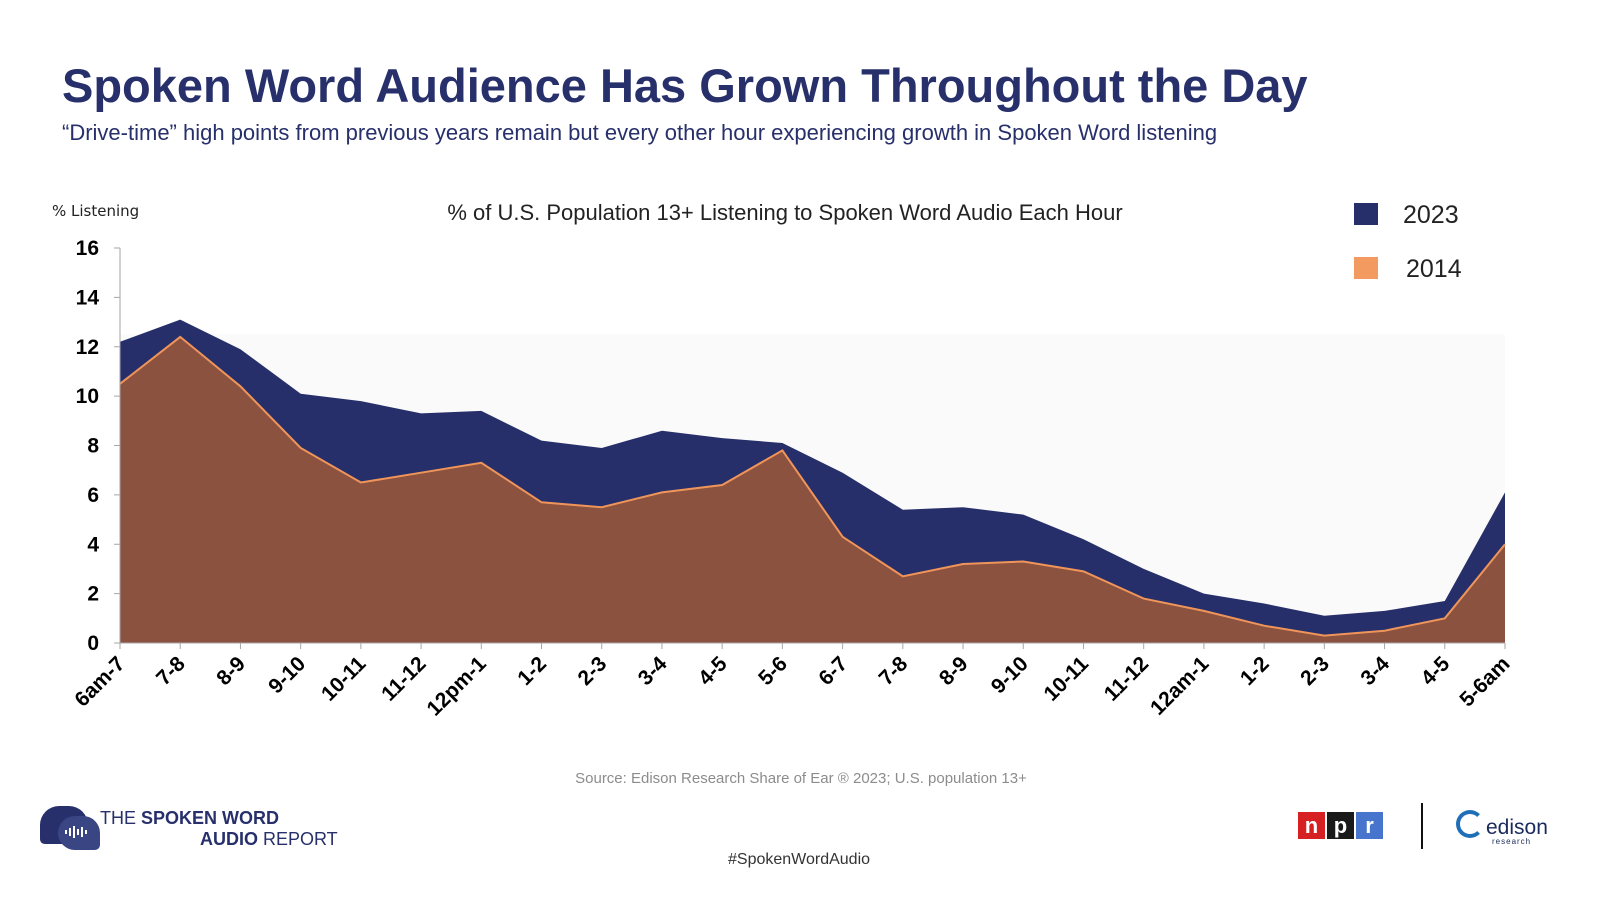 Image resolution: width=1602 pixels, height=900 pixels. Describe the element at coordinates (93, 594) in the screenshot. I see `y-tick-label: 2` at that location.